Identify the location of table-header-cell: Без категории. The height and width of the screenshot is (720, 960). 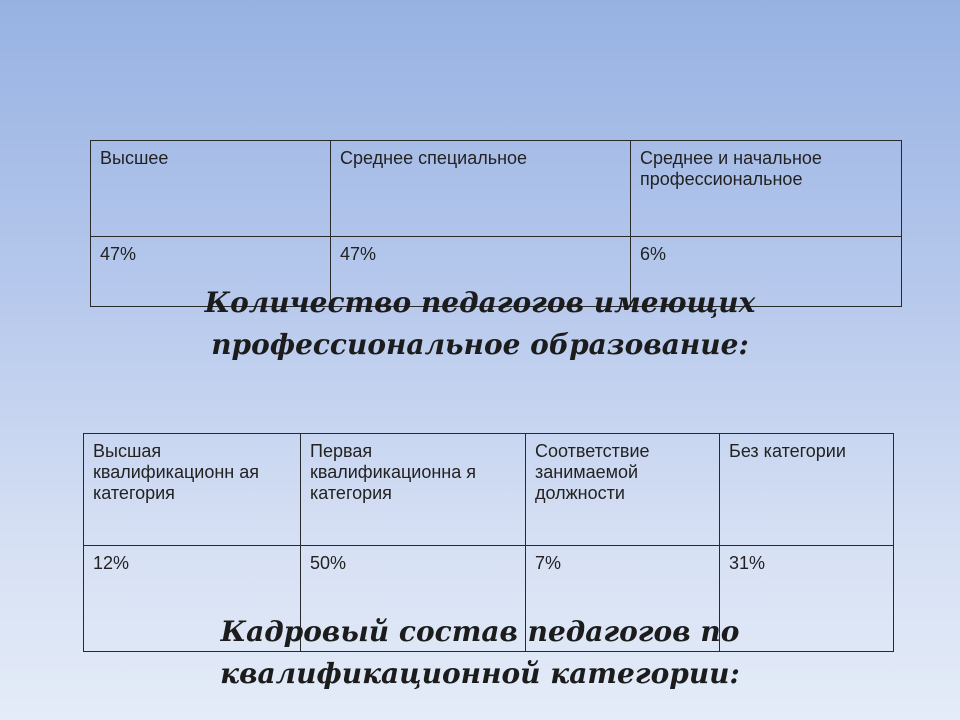
(806, 489).